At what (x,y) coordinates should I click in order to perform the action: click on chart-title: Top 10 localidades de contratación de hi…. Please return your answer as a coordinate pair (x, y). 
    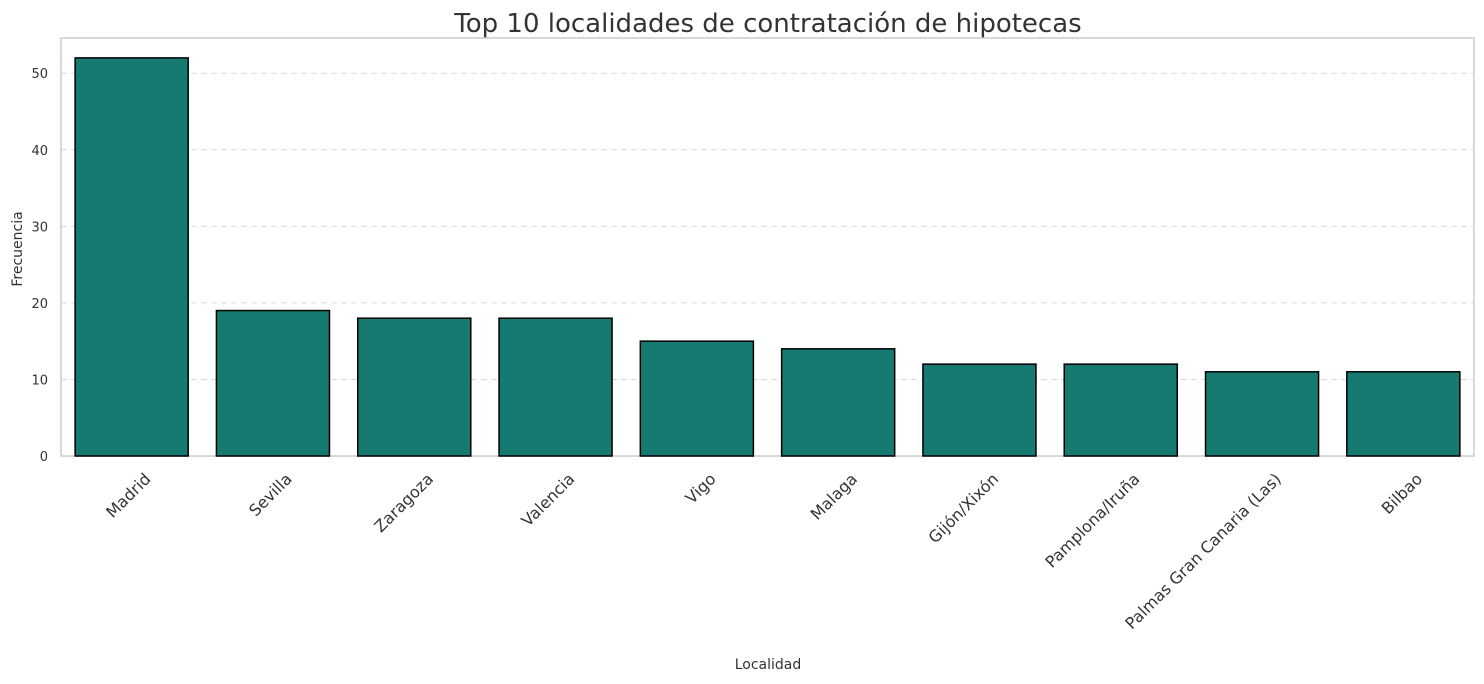
    Looking at the image, I should click on (767, 24).